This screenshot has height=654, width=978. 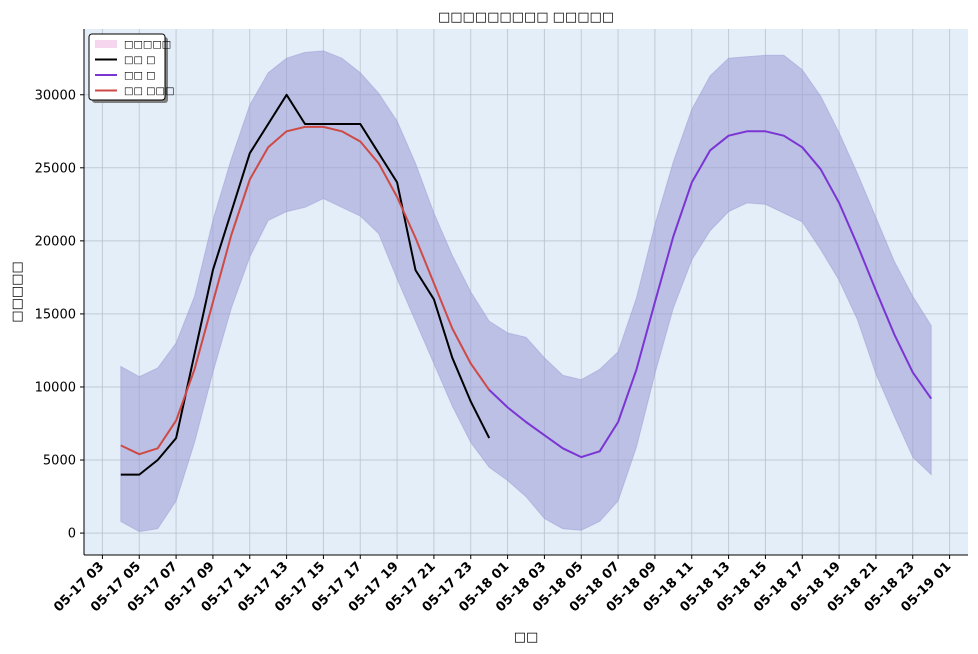 What do you see at coordinates (55, 95) in the screenshot?
I see `y-tick-label: 30000` at bounding box center [55, 95].